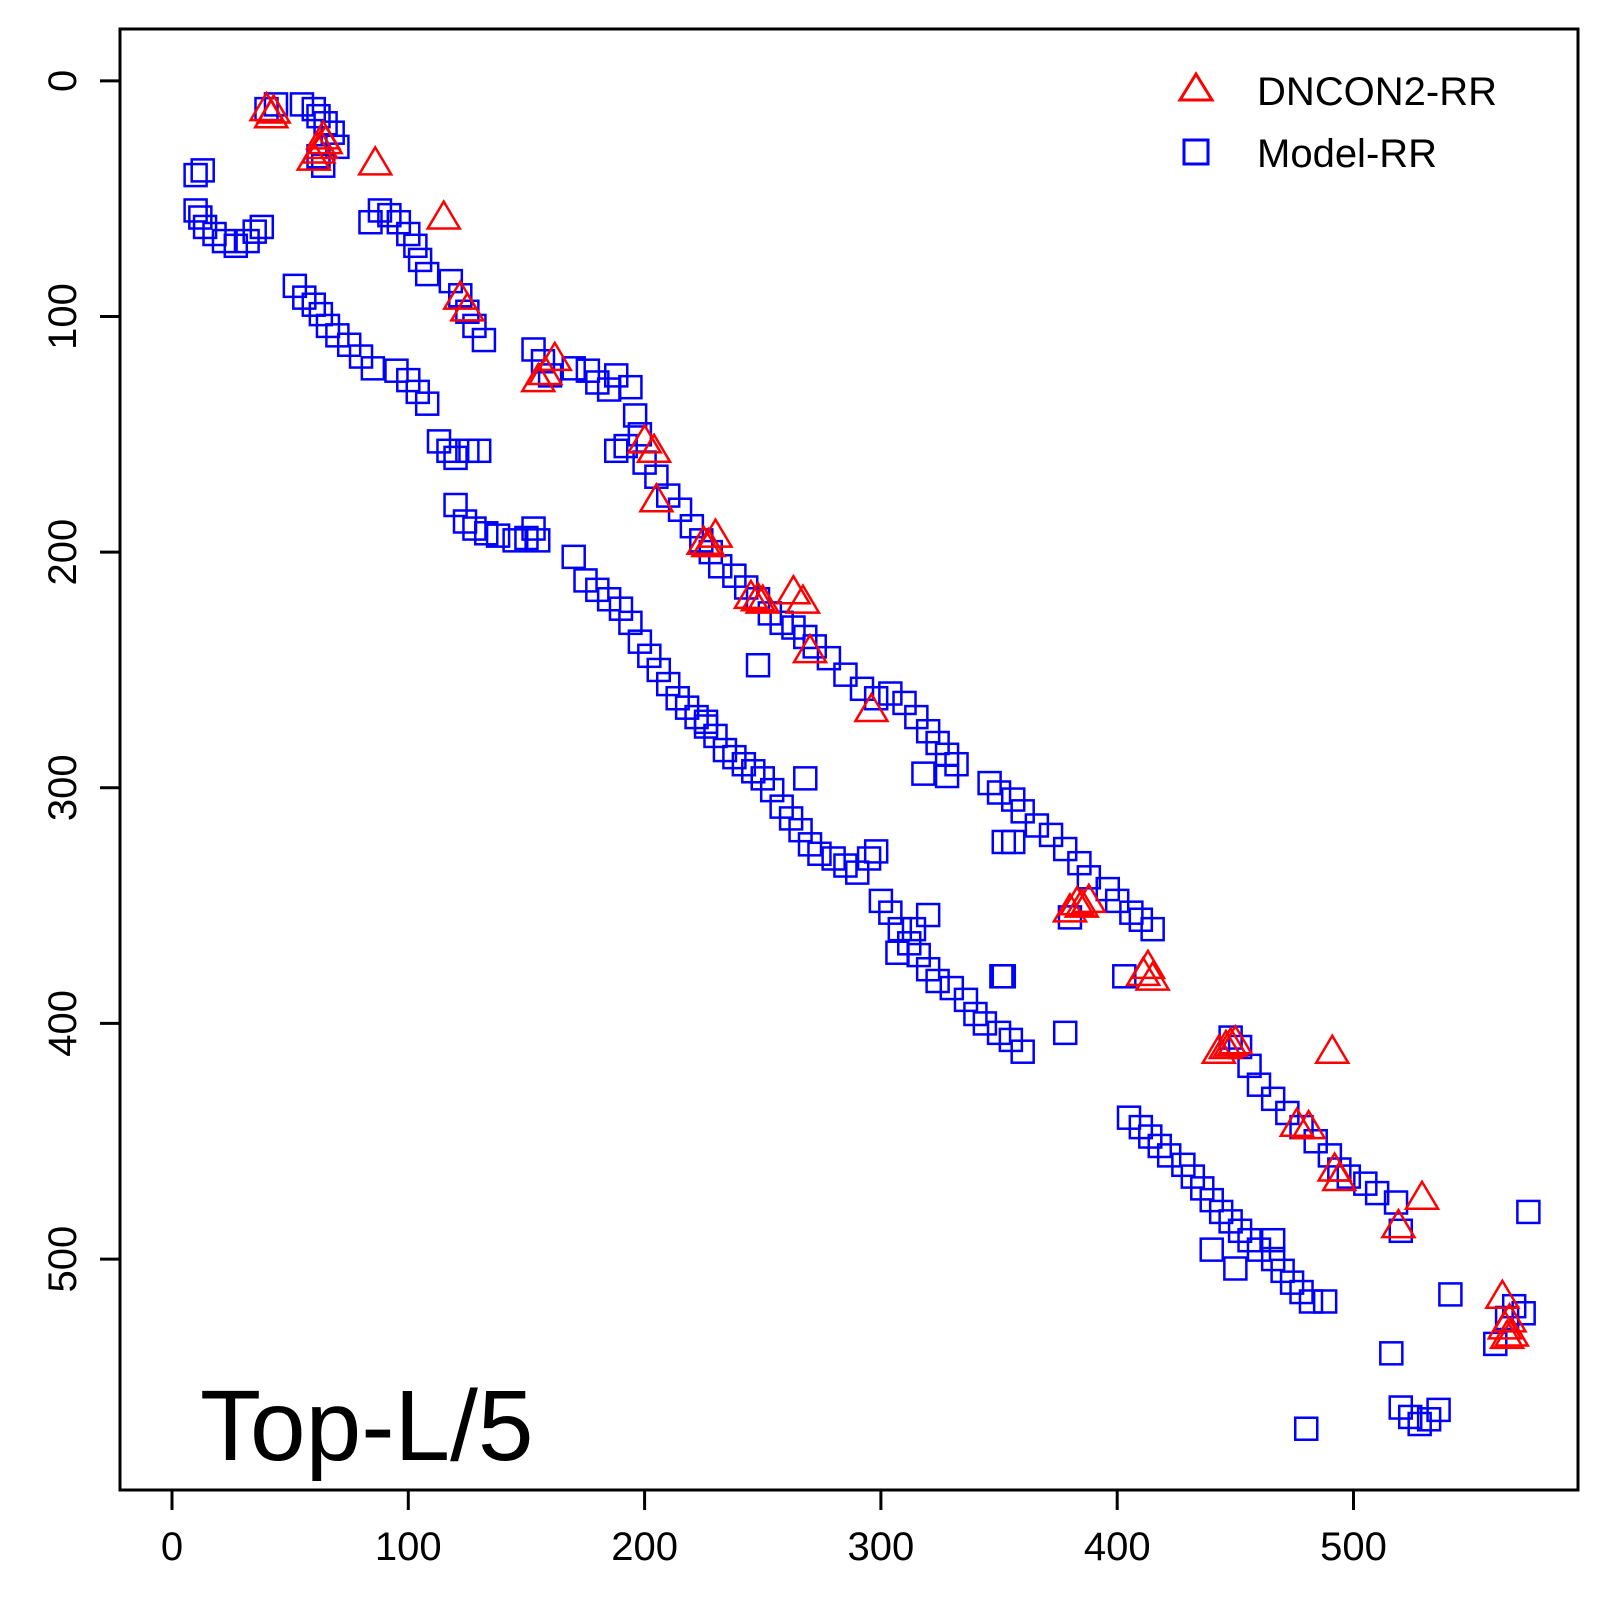  Describe the element at coordinates (172, 1547) in the screenshot. I see `x-tick-label: 0` at that location.